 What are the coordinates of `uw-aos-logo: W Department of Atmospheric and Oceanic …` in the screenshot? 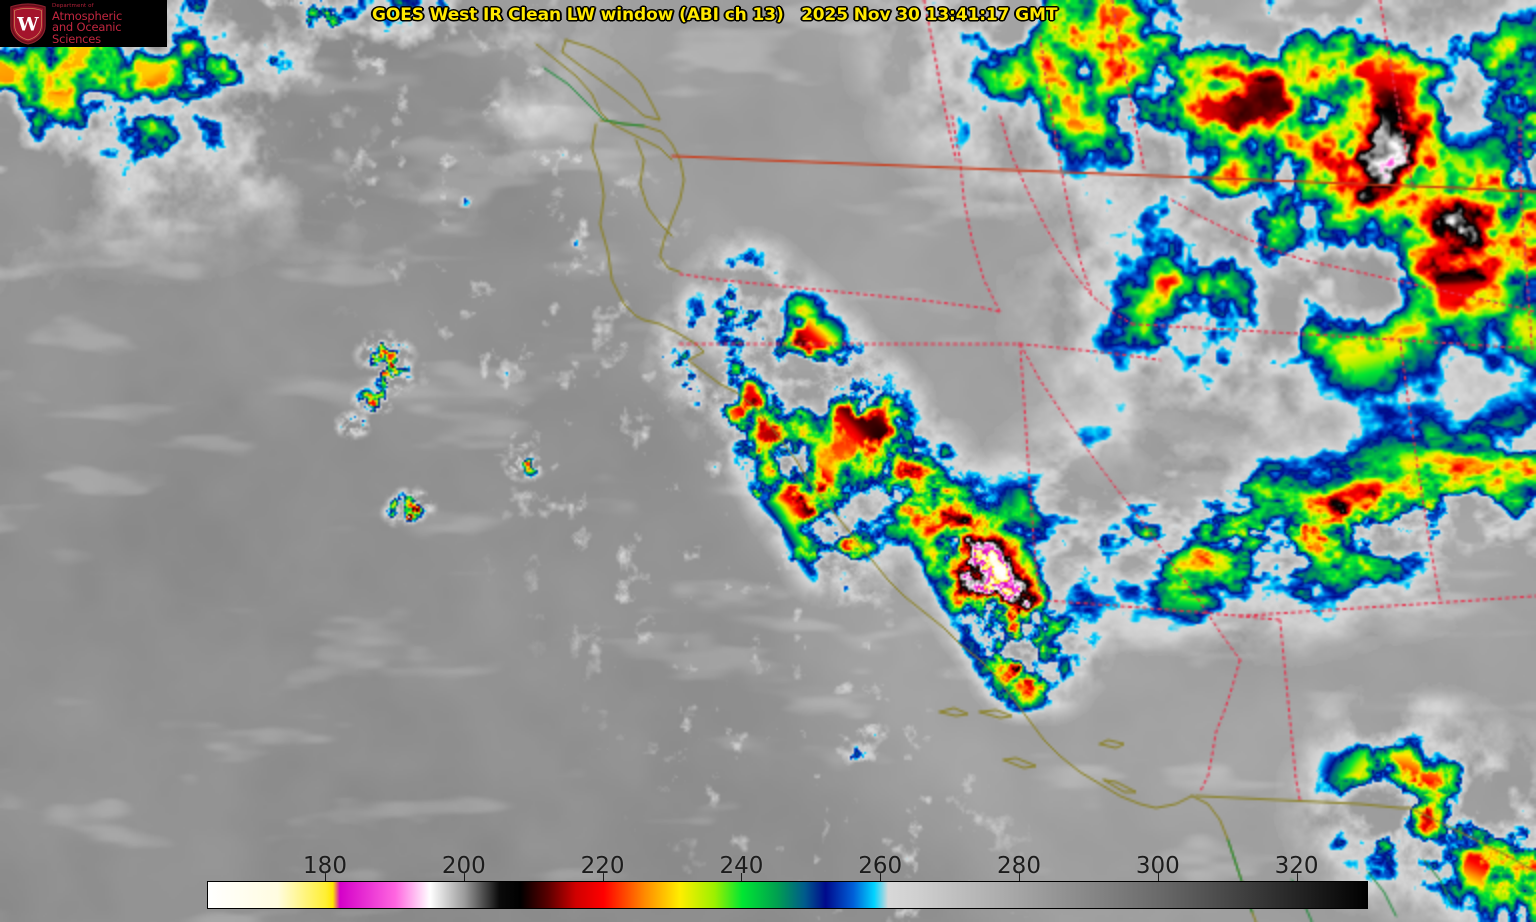 It's located at (83, 23).